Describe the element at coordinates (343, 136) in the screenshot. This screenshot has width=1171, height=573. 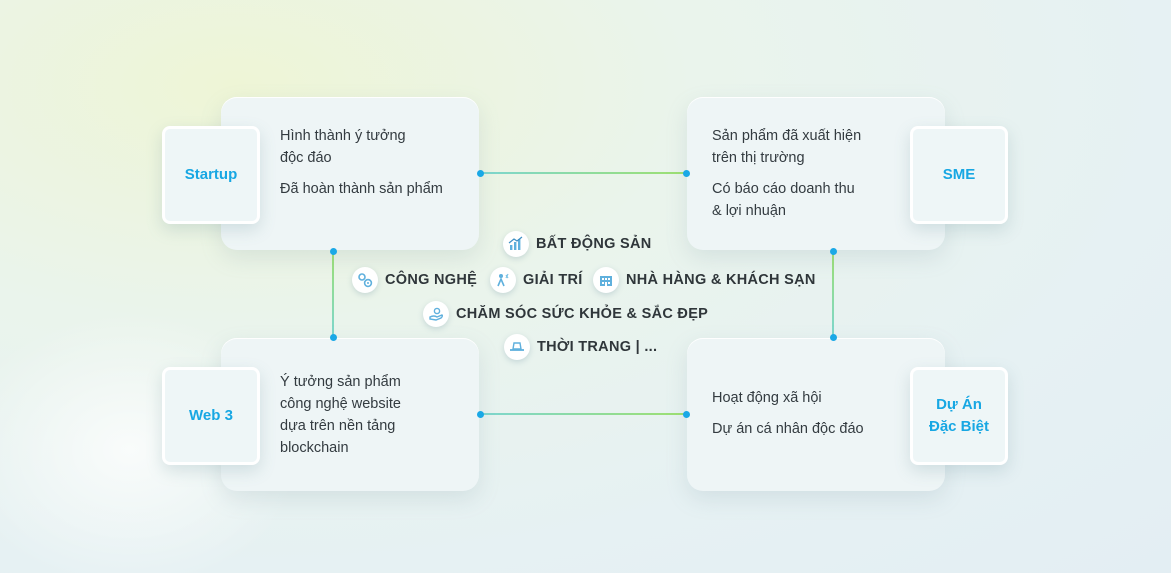
I see `startup-line: Hình thành ý tưởng` at that location.